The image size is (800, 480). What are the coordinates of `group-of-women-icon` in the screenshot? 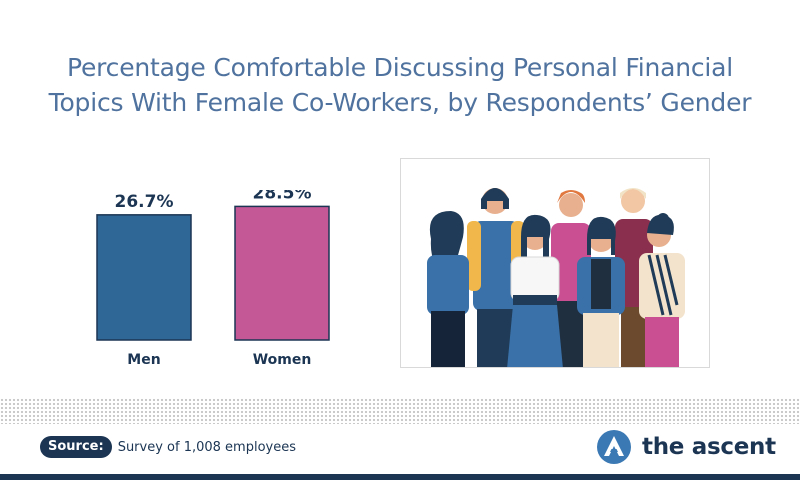 It's located at (556, 277).